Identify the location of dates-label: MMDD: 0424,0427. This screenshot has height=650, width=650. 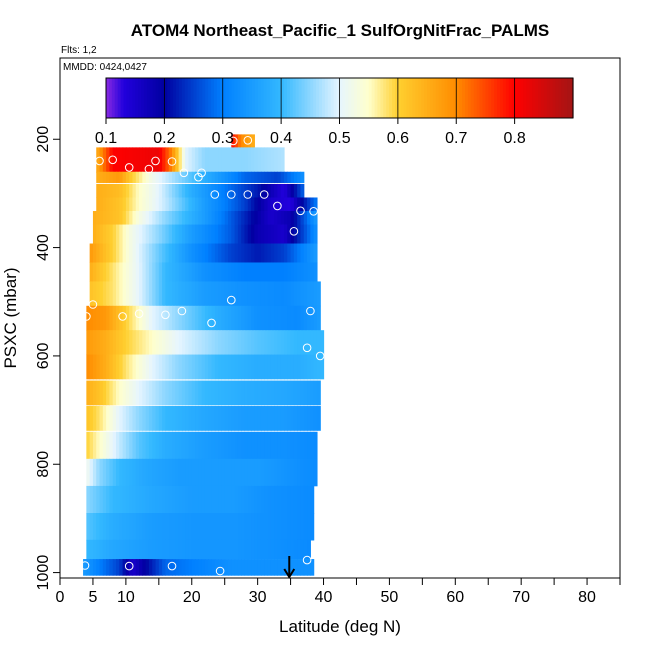
(105, 67).